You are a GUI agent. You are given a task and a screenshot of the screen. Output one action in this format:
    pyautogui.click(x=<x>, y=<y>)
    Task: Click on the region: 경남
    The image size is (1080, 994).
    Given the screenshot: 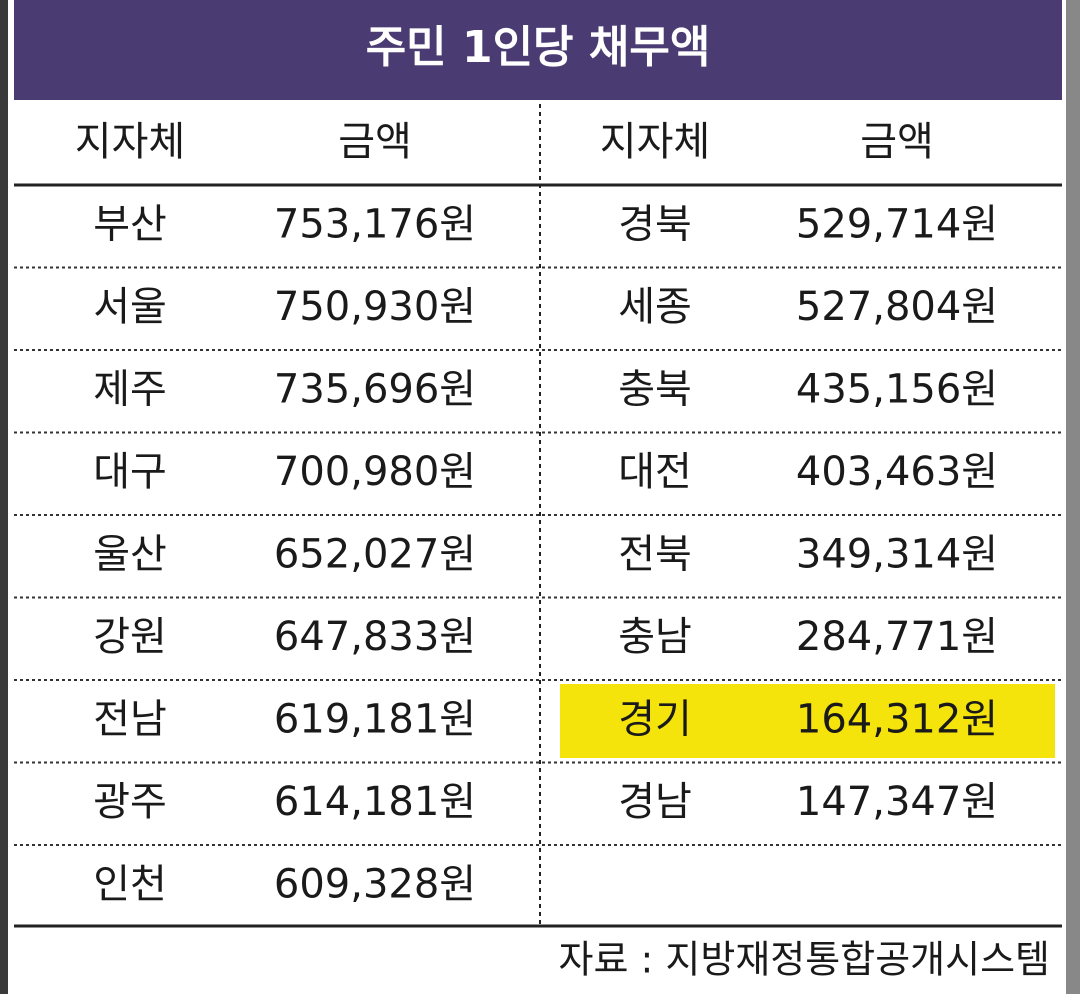 What is the action you would take?
    pyautogui.click(x=655, y=802)
    